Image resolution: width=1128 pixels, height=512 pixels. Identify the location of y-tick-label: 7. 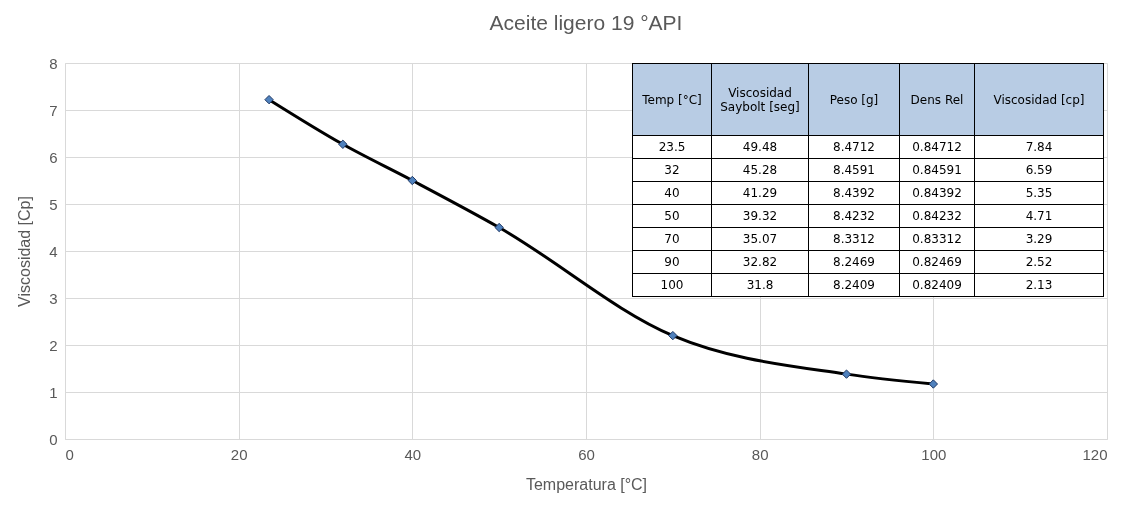
(53, 110).